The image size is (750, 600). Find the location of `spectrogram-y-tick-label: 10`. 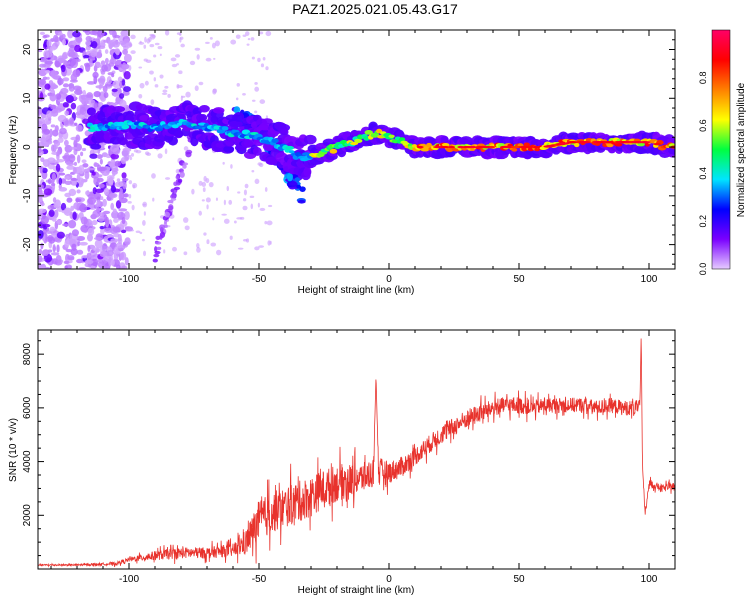

spectrogram-y-tick-label: 10 is located at coordinates (27, 98).